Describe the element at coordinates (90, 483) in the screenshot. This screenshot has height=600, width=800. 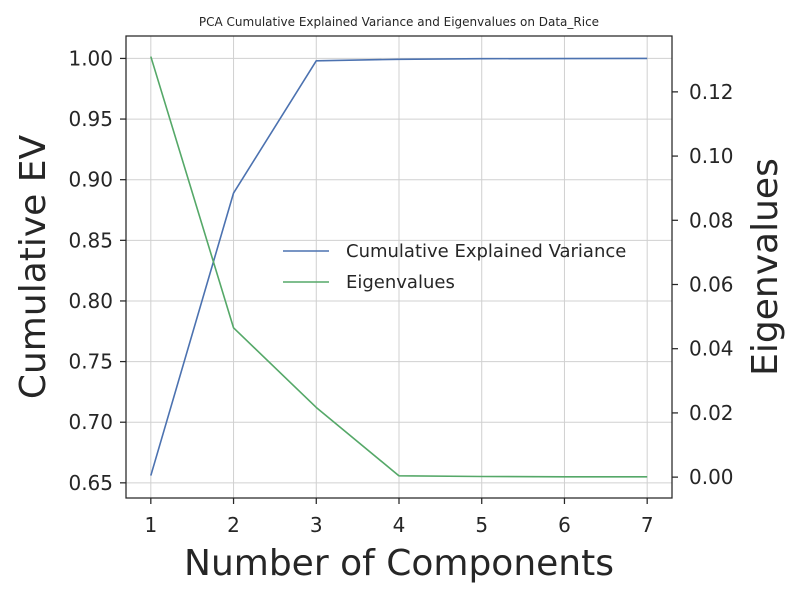
I see `y-tick-label-left: 0.65` at that location.